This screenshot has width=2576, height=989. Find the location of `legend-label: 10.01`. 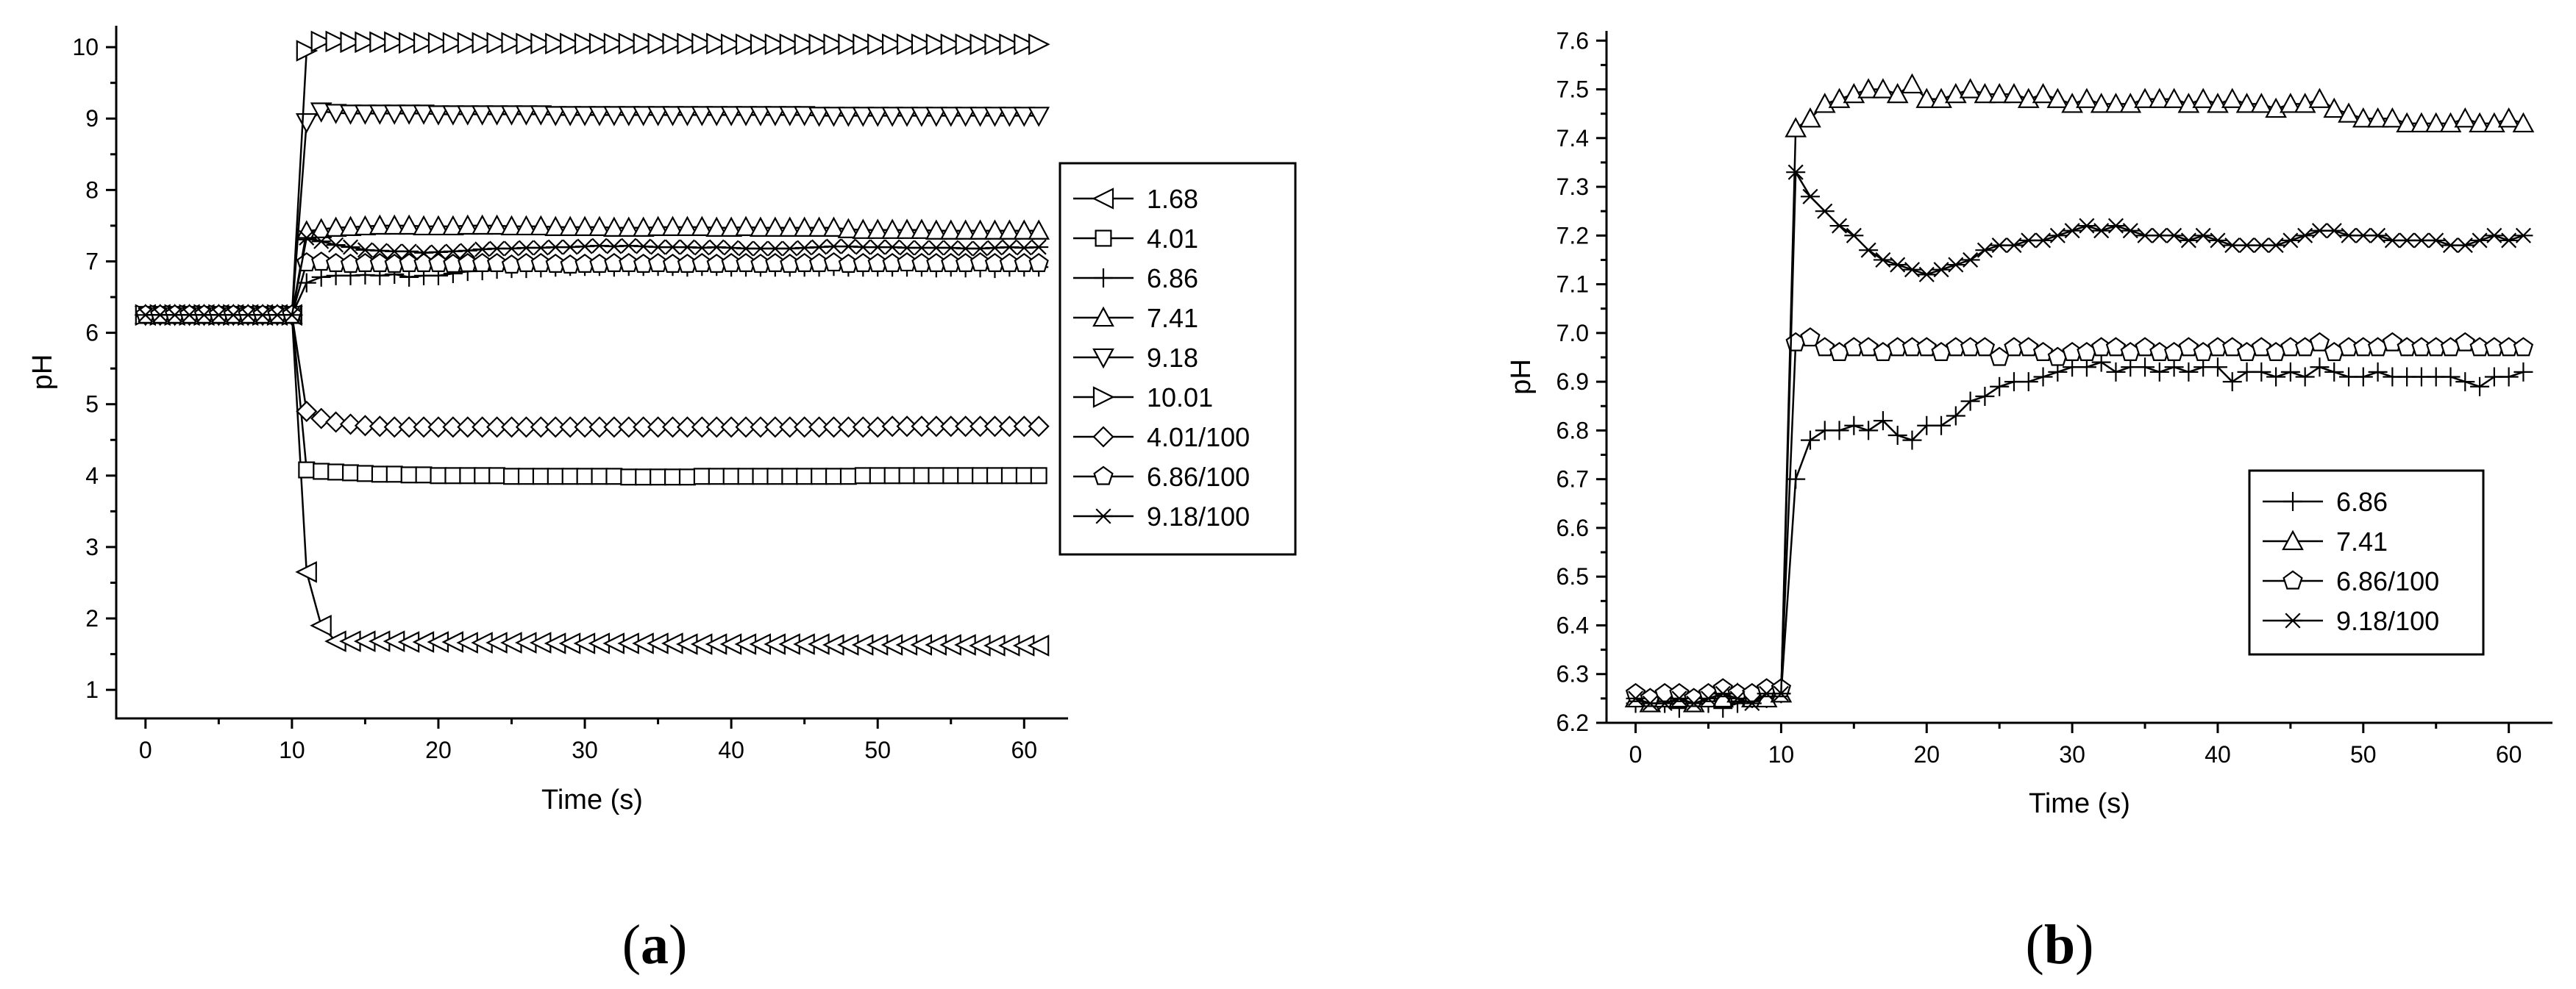

legend-label: 10.01 is located at coordinates (1180, 397).